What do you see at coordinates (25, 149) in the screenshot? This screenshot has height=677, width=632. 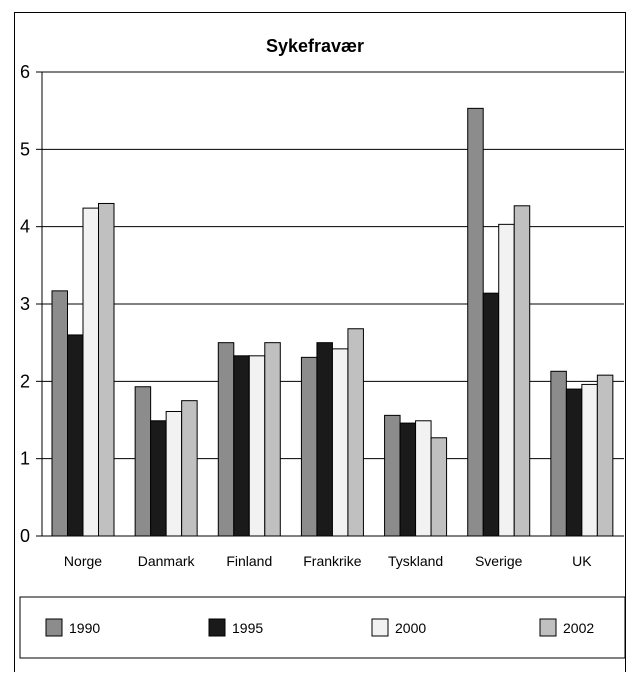 I see `y-tick-label: 5` at bounding box center [25, 149].